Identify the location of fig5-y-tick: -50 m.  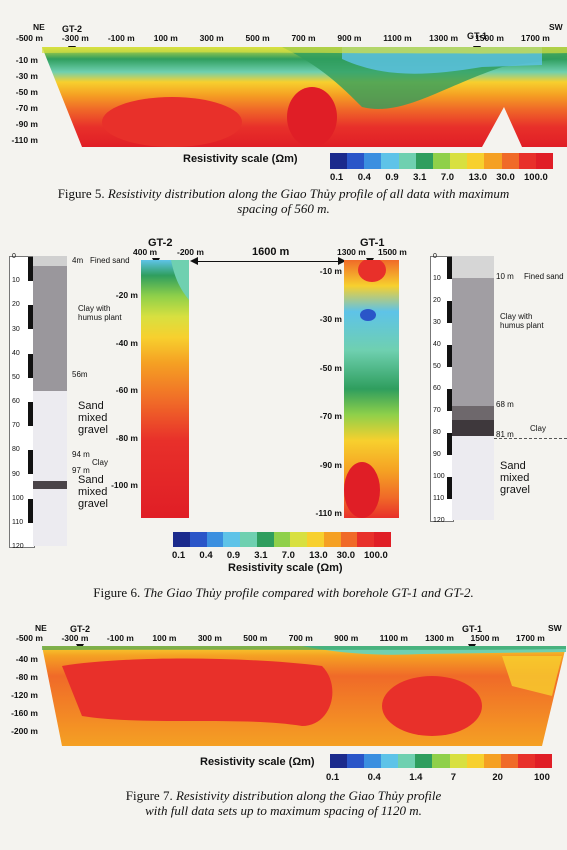
(26, 92).